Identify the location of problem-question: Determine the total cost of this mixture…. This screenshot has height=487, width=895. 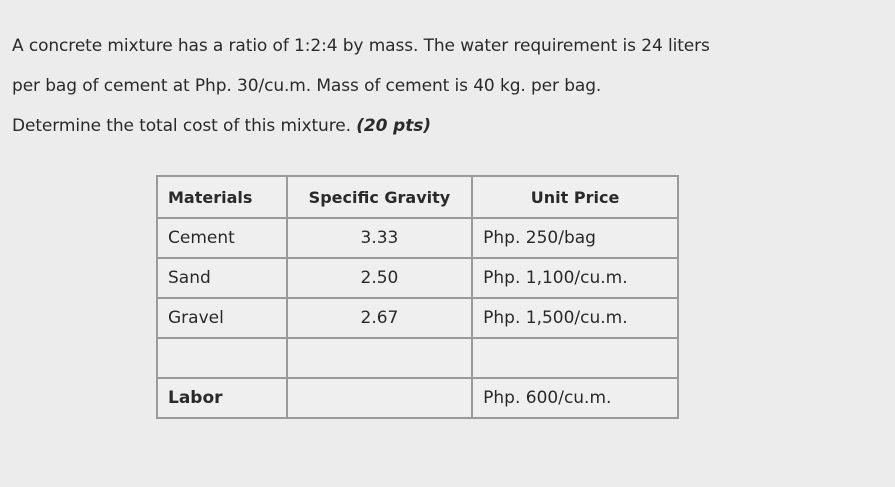
(184, 126).